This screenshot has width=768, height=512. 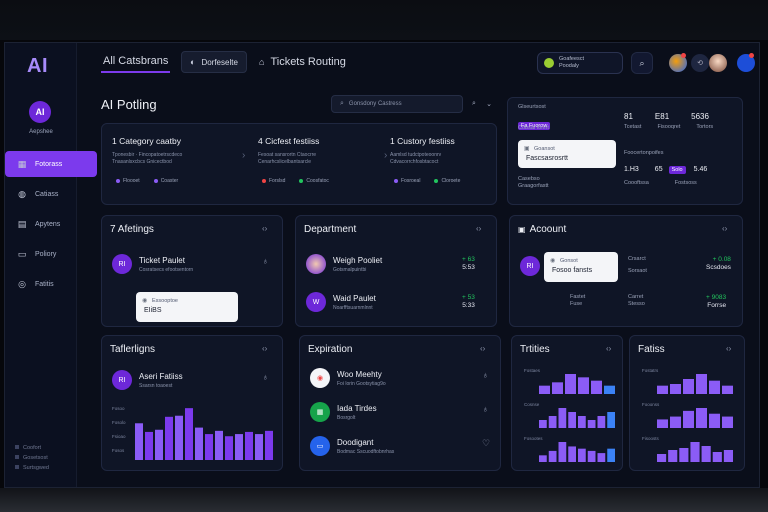 What do you see at coordinates (489, 104) in the screenshot?
I see `chevron-down-icon: ⌄` at bounding box center [489, 104].